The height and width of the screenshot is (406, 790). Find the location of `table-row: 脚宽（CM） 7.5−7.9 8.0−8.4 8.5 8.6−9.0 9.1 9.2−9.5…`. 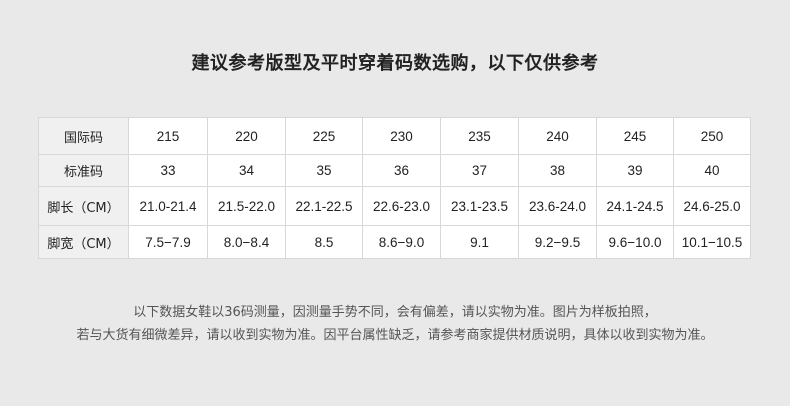

table-row: 脚宽（CM） 7.5−7.9 8.0−8.4 8.5 8.6−9.0 9.1 9.2−9.5… is located at coordinates (394, 242).